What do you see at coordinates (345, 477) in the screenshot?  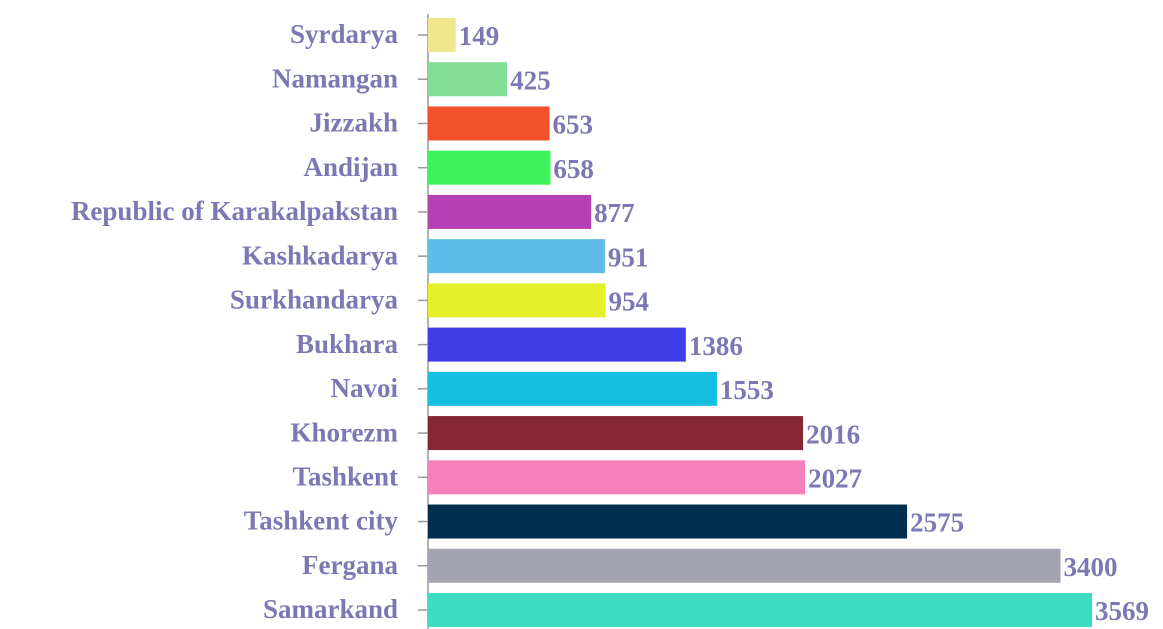 I see `y-tick-label: Tashkent` at bounding box center [345, 477].